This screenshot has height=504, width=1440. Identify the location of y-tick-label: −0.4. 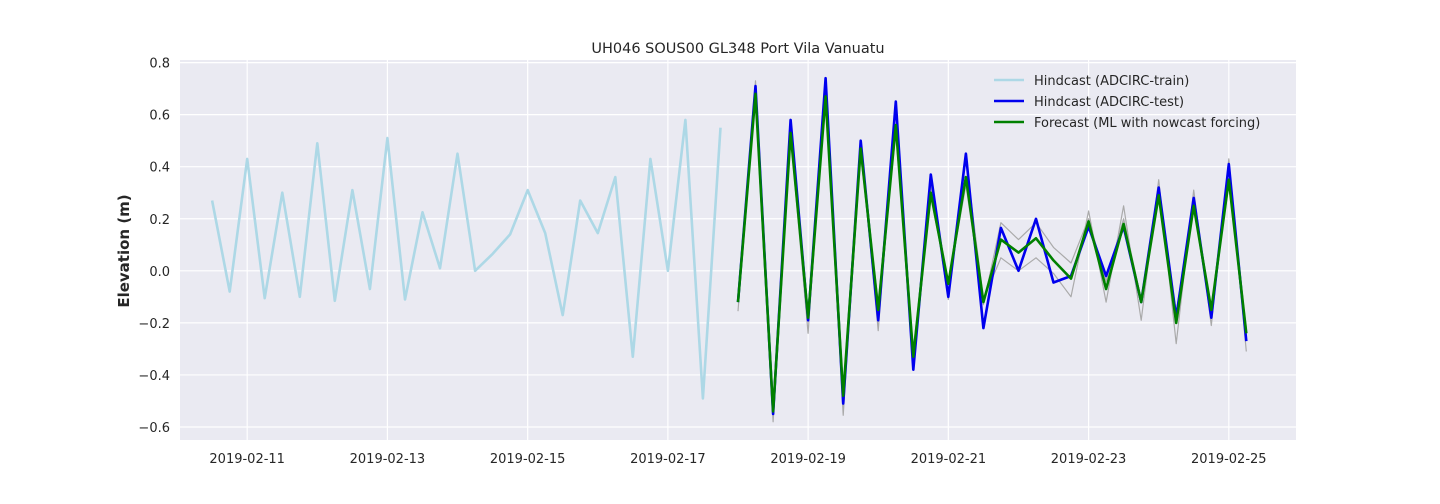
(154, 376).